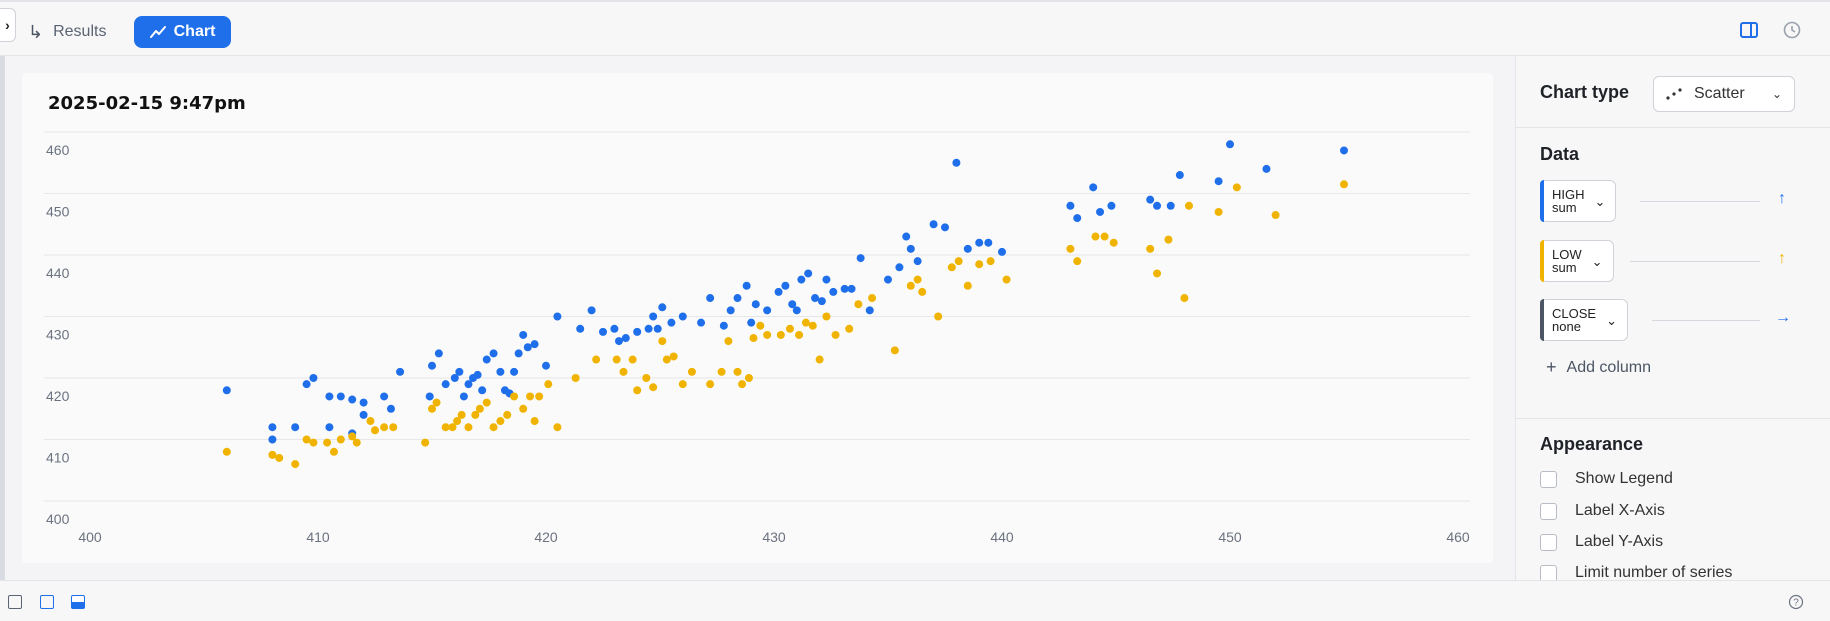  What do you see at coordinates (15, 602) in the screenshot?
I see `sidebar-left-icon` at bounding box center [15, 602].